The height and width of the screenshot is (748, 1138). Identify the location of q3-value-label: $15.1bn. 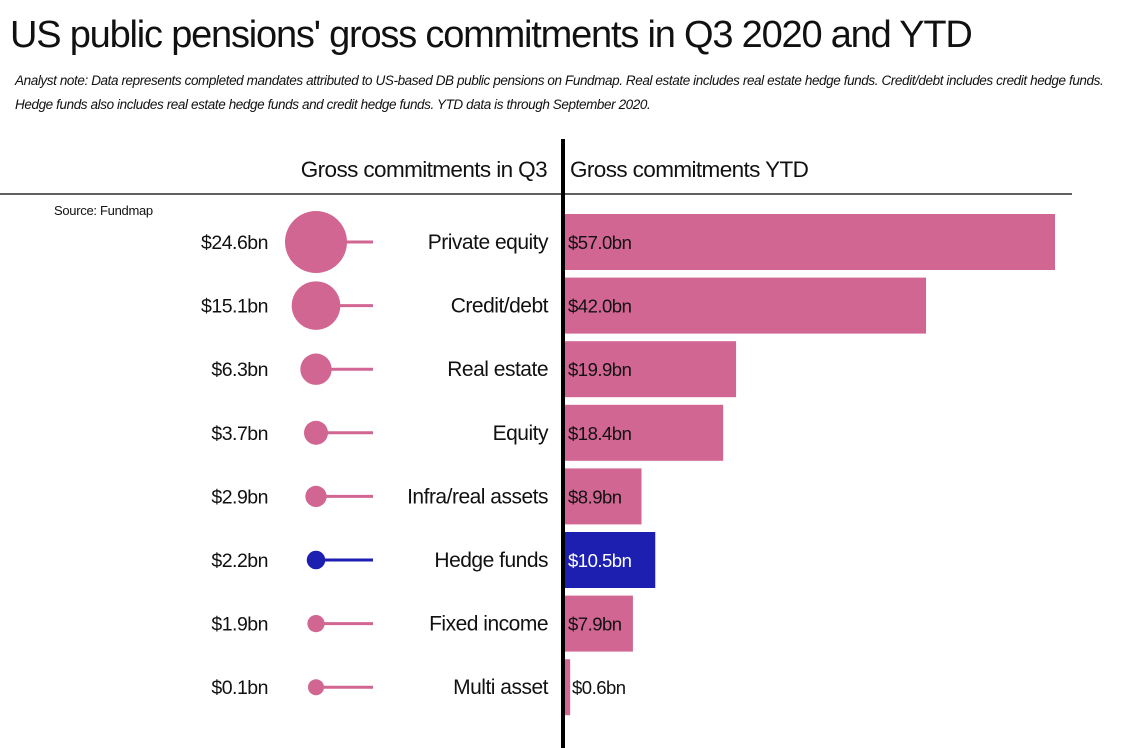
(234, 307).